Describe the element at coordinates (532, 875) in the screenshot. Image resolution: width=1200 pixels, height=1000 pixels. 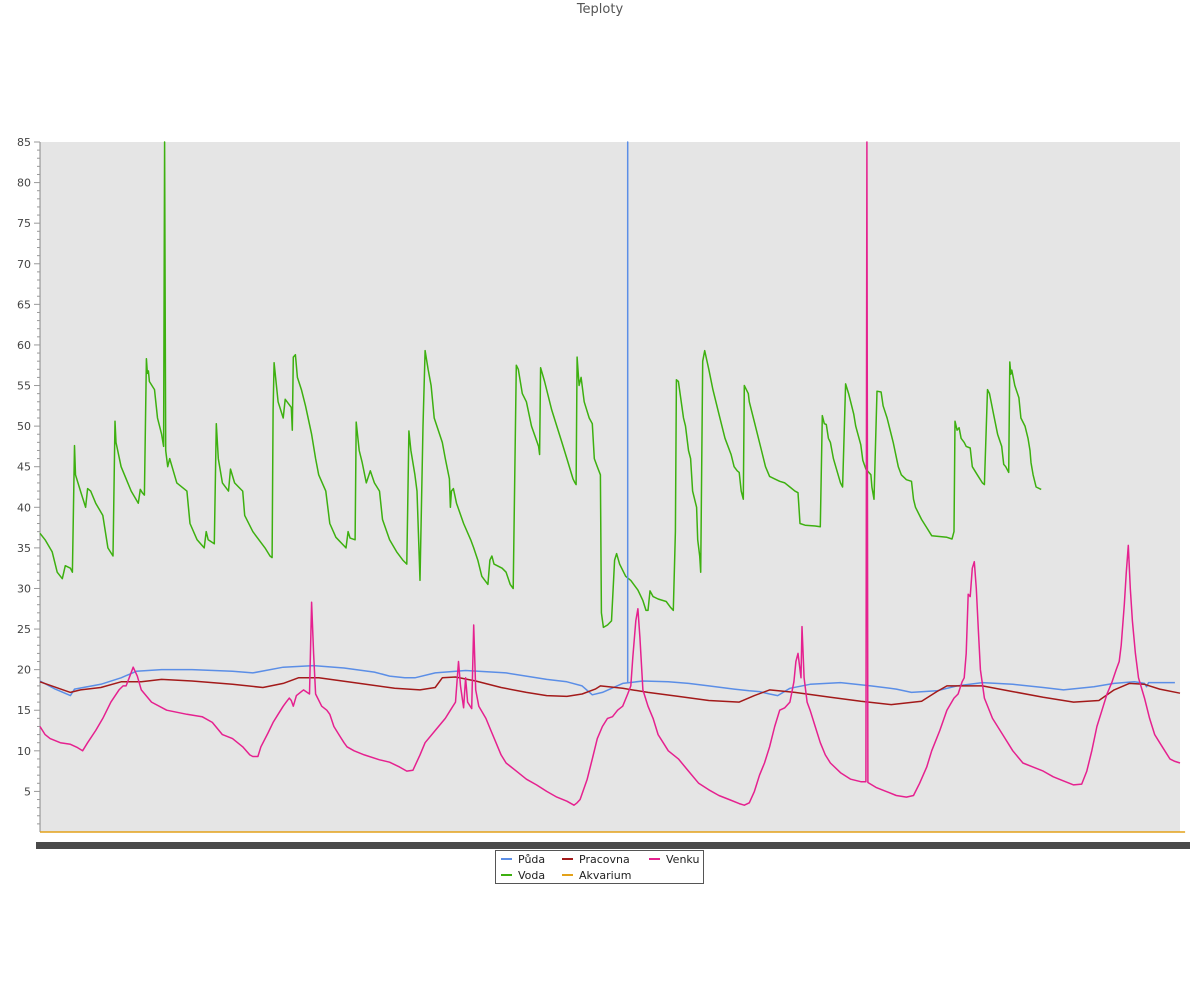
I see `legend-label-voda: Voda` at that location.